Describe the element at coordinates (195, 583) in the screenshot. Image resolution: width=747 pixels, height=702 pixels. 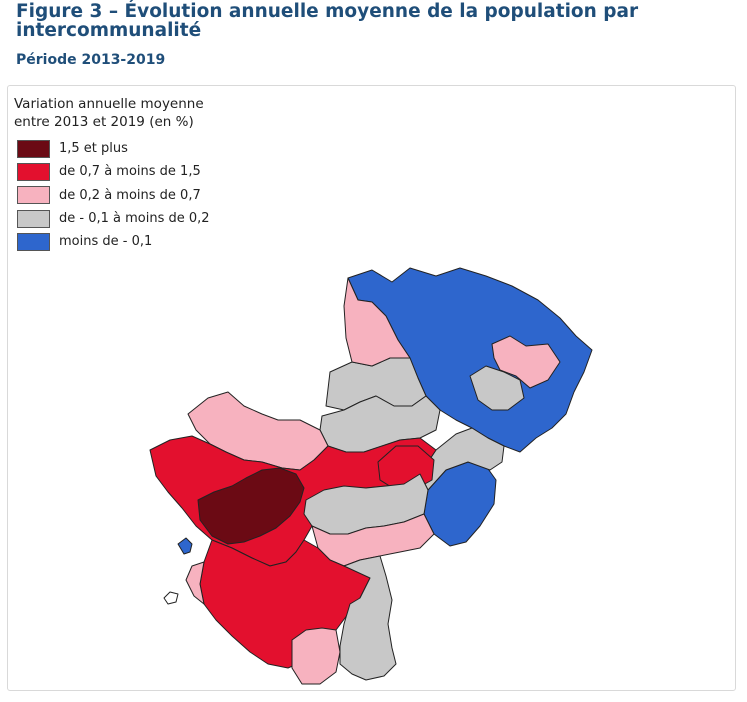
I see `region-coast-pink` at that location.